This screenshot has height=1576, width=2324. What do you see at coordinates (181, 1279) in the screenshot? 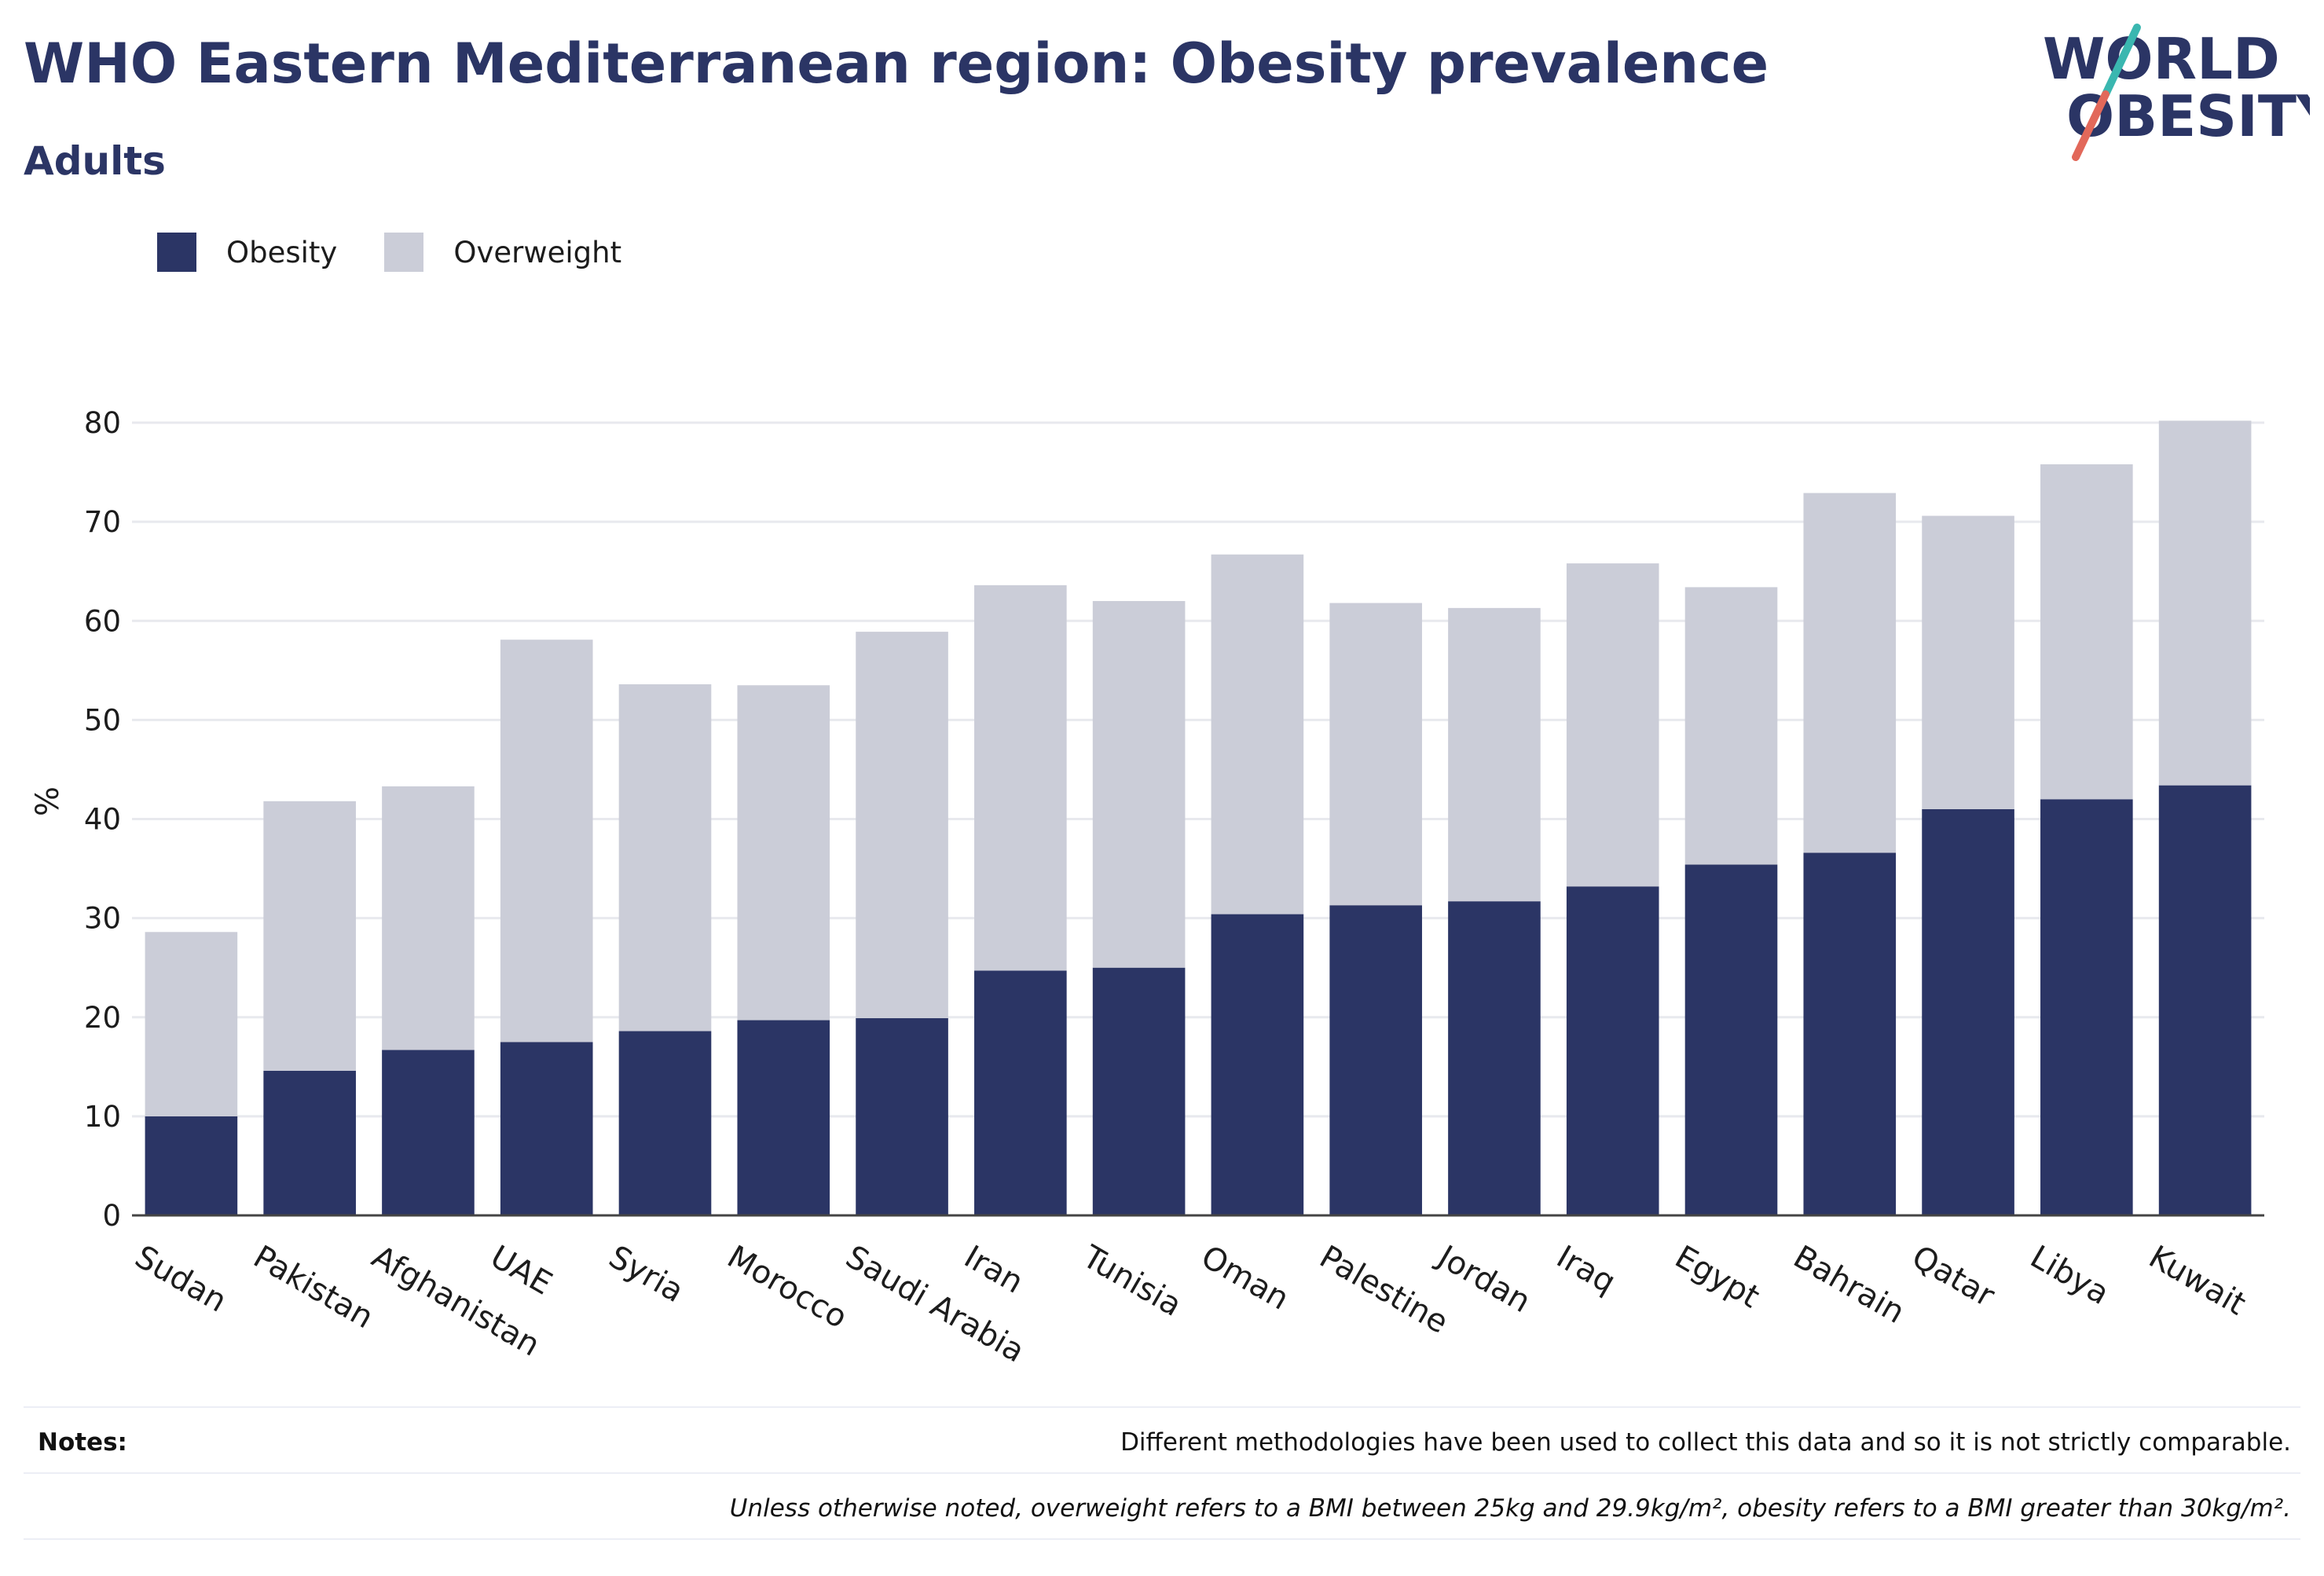
I see `x-tick-label: Sudan` at bounding box center [181, 1279].